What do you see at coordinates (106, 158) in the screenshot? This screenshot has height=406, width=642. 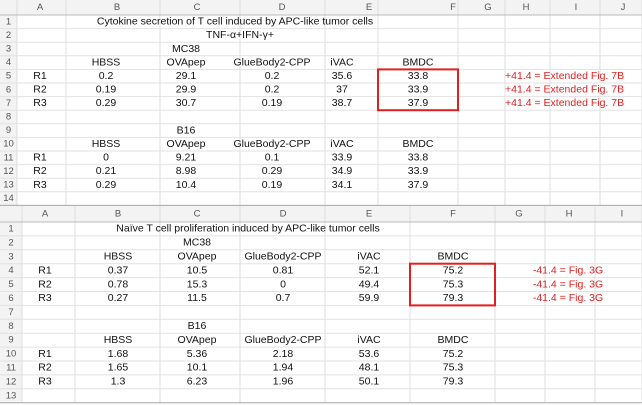 I see `cell-text: 0` at bounding box center [106, 158].